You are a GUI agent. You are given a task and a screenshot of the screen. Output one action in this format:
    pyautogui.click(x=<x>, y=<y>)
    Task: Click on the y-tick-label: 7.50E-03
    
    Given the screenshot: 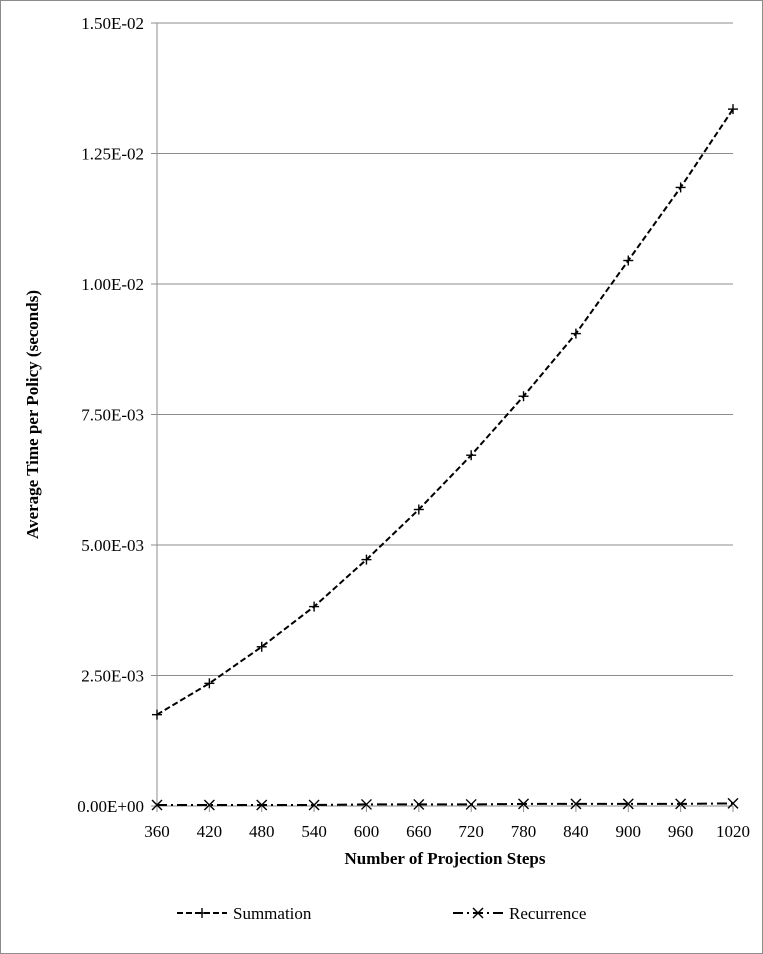 What is the action you would take?
    pyautogui.click(x=112, y=415)
    